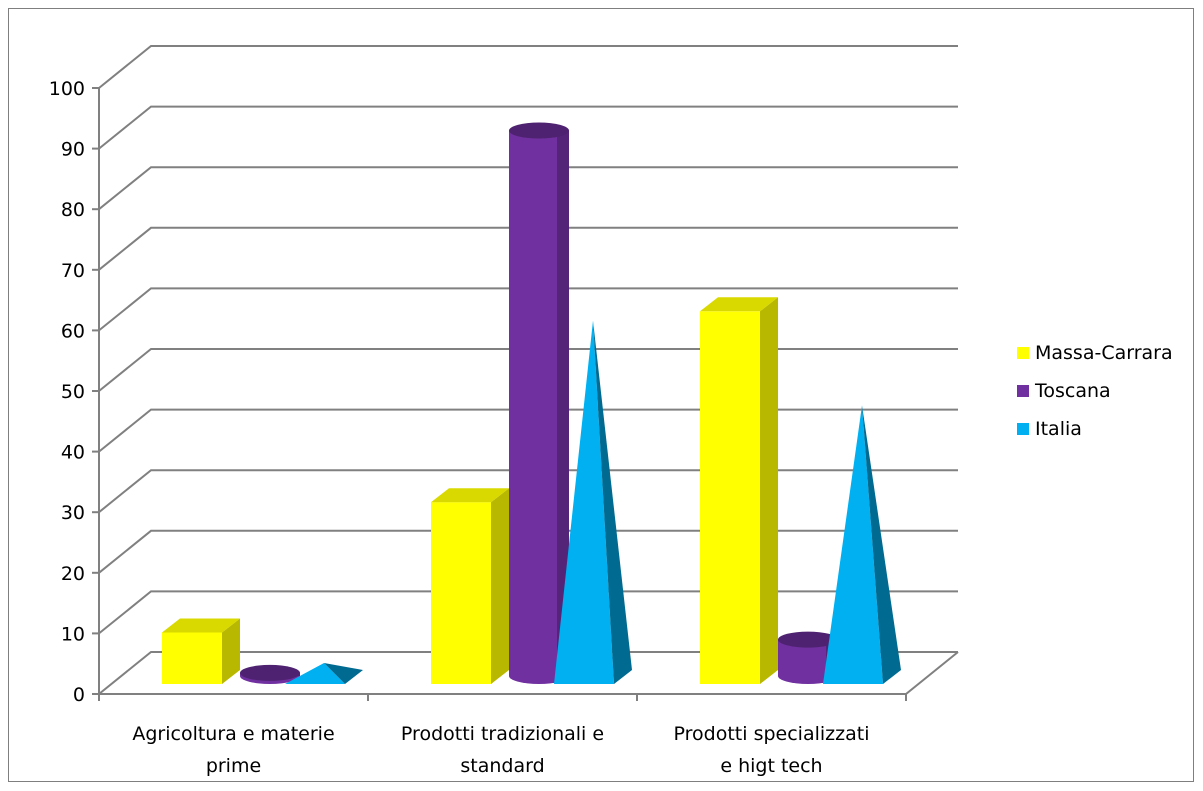  Describe the element at coordinates (1072, 391) in the screenshot. I see `legend-label: Toscana` at that location.